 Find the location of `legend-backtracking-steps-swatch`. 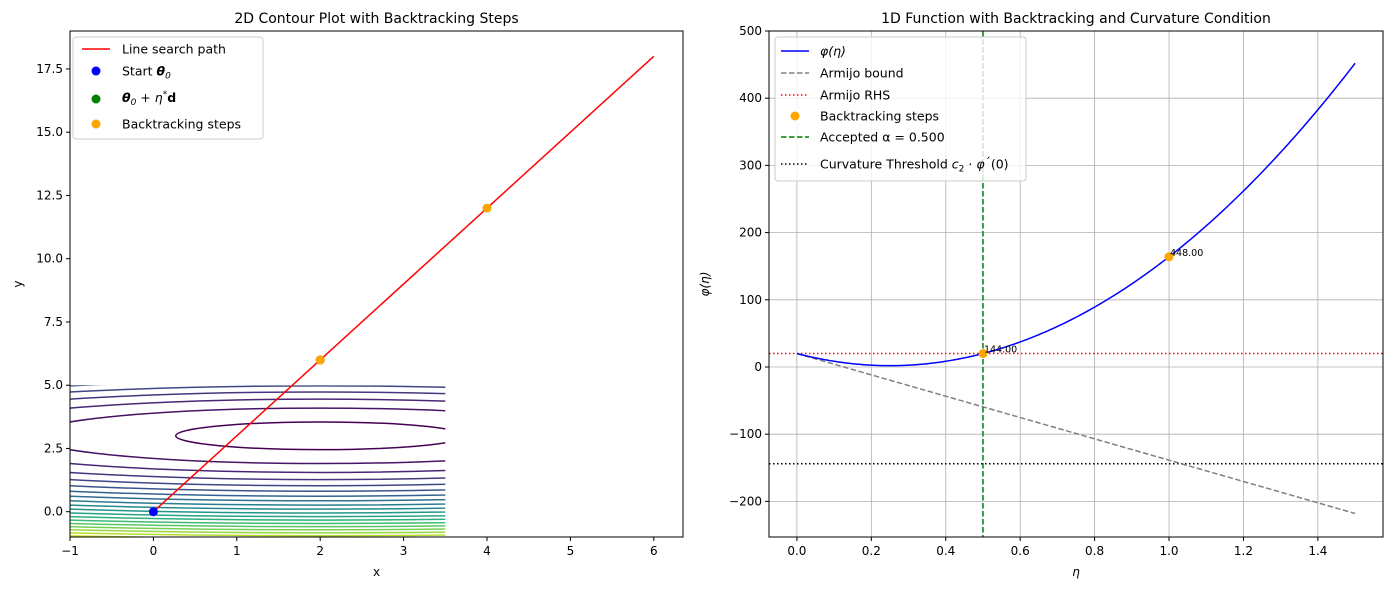

legend-backtracking-steps-swatch is located at coordinates (795, 116).